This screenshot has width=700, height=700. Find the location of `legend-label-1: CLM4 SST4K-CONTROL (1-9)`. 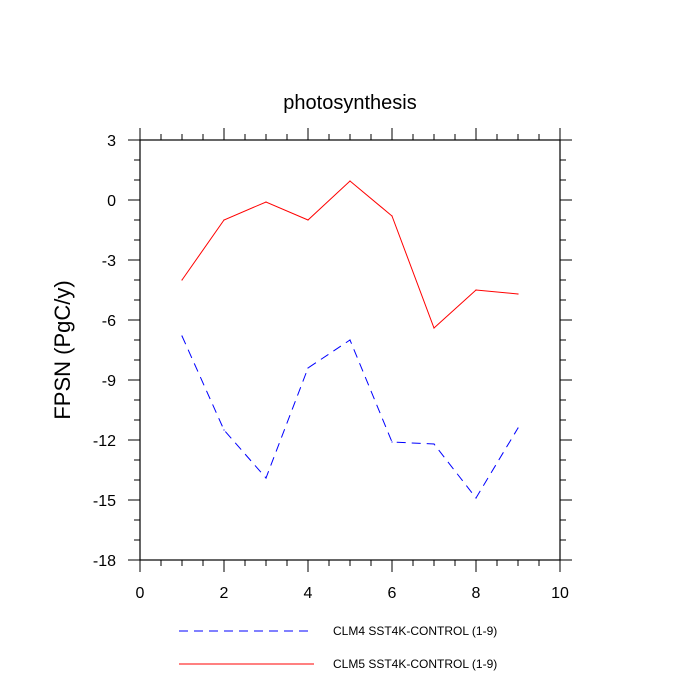

legend-label-1: CLM4 SST4K-CONTROL (1-9) is located at coordinates (415, 631).